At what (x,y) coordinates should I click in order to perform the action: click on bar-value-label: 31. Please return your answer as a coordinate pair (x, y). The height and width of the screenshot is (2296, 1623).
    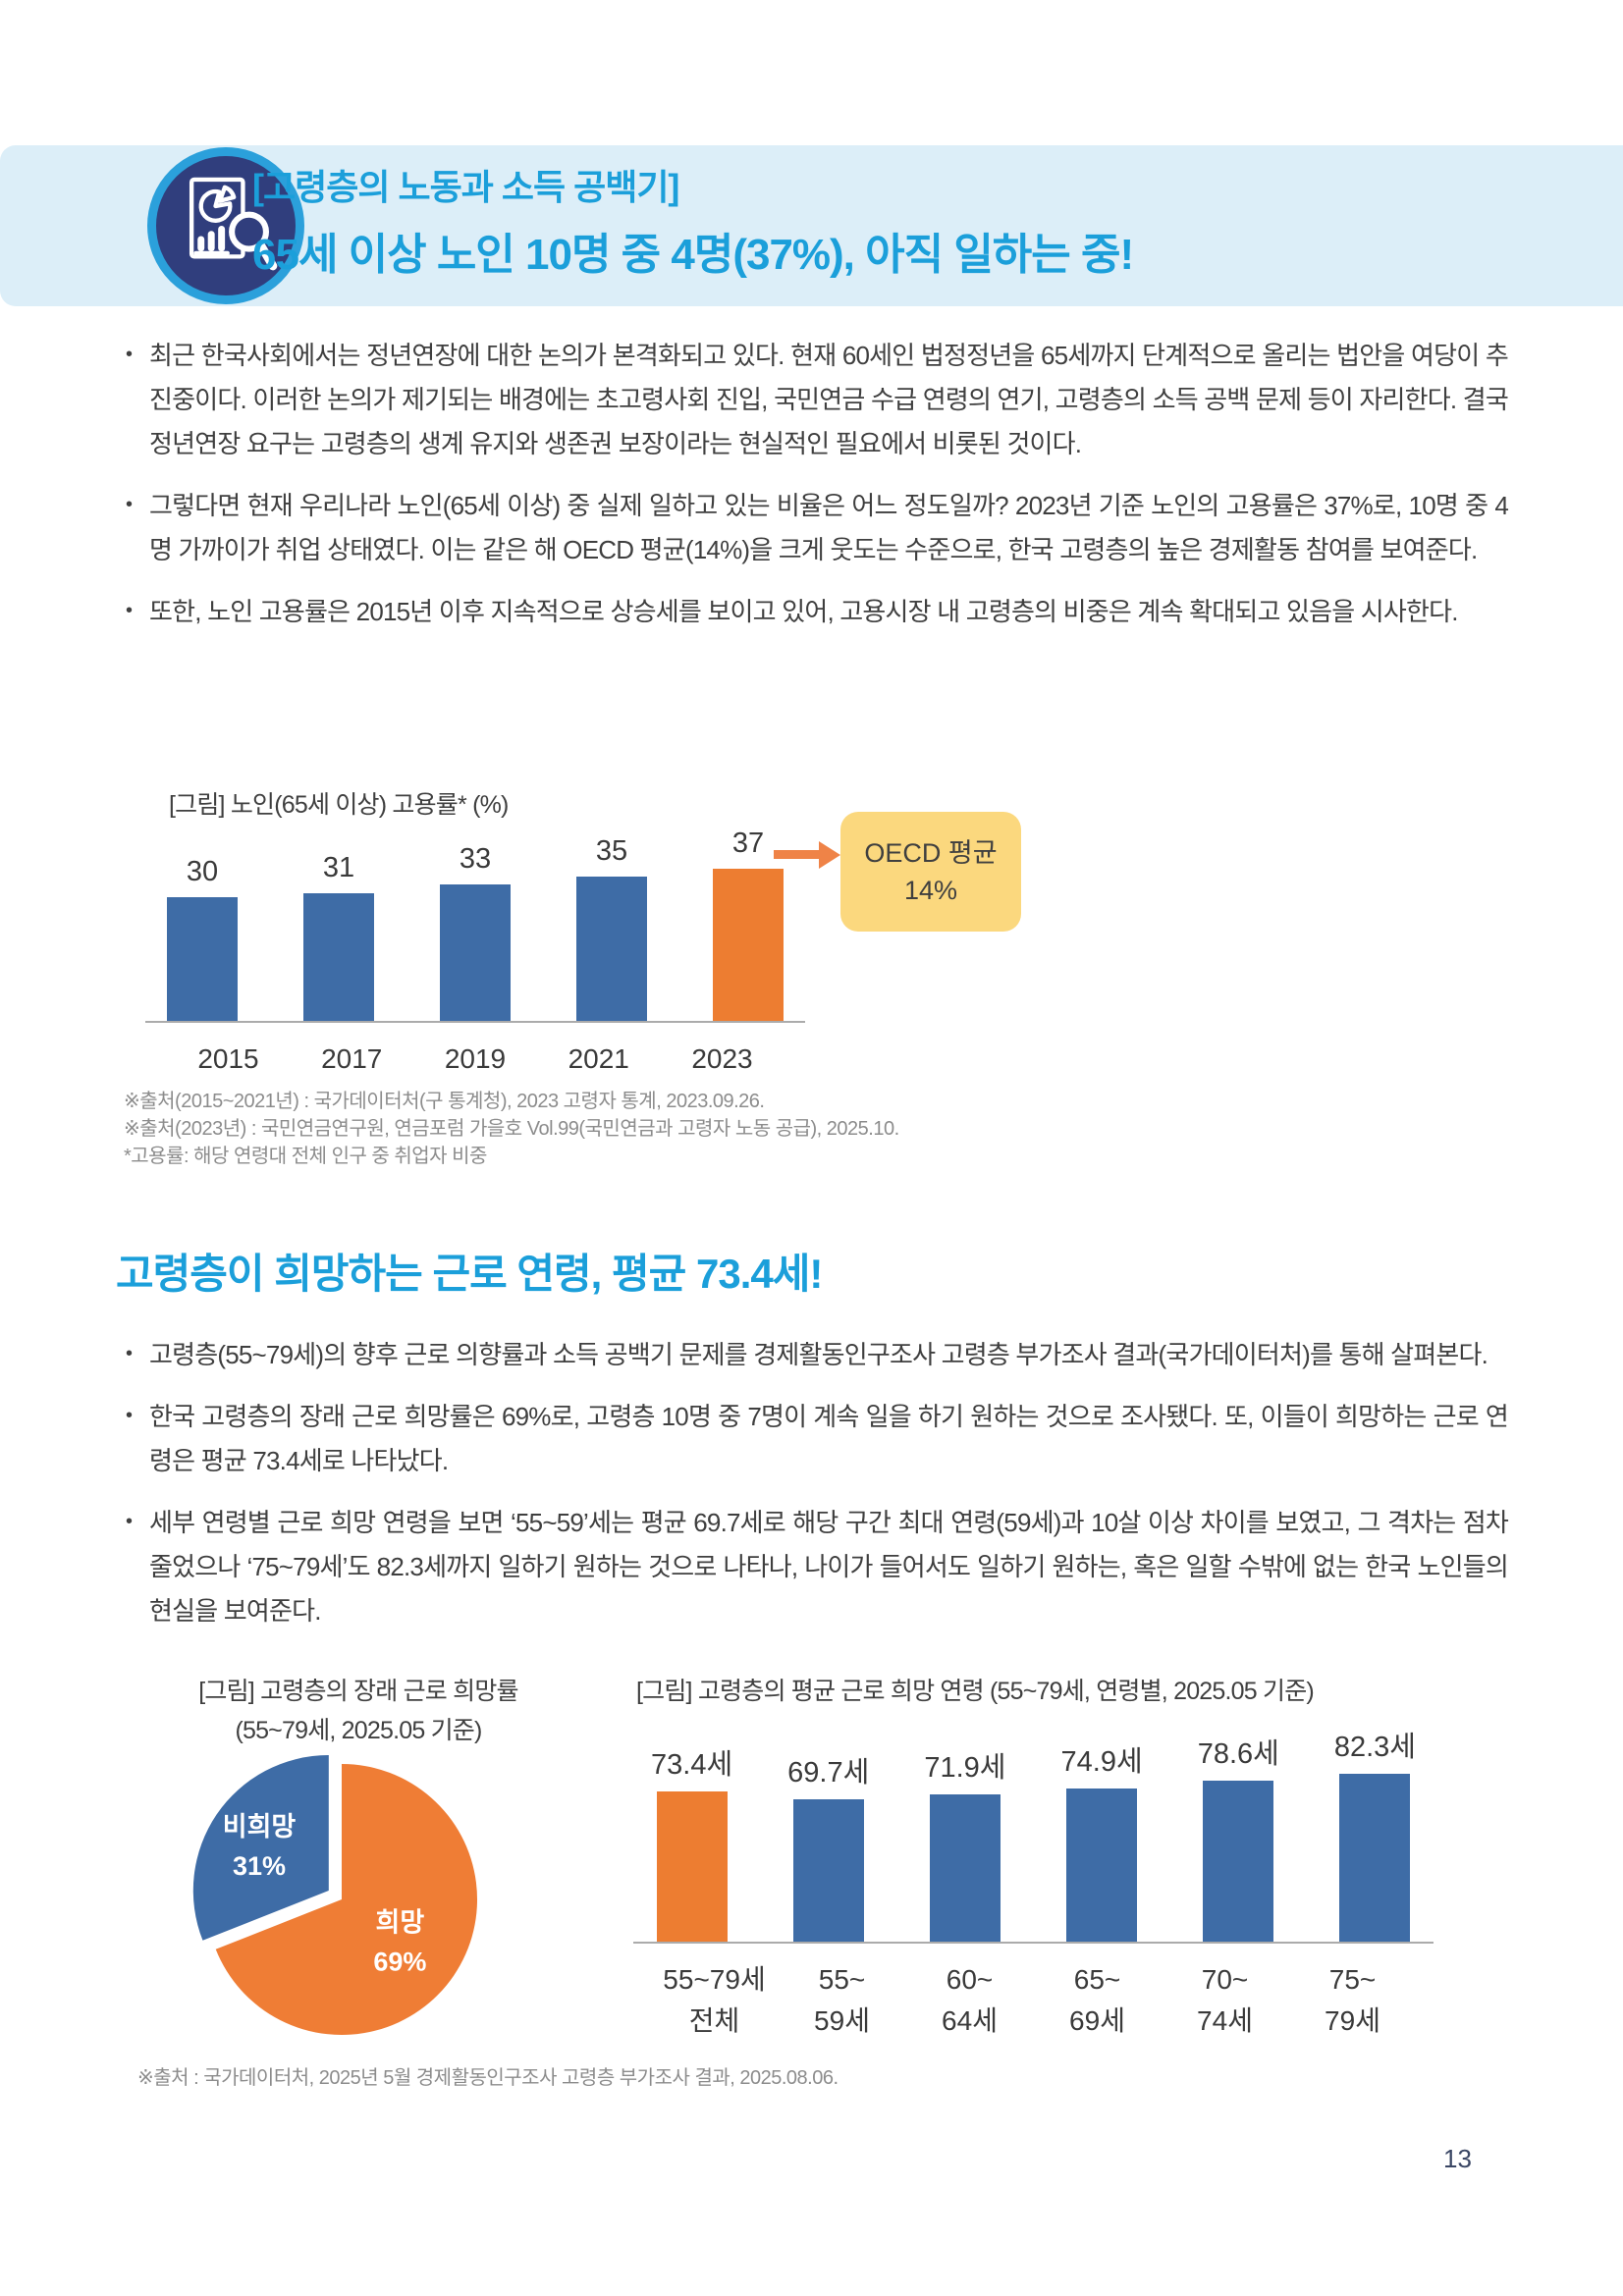
    Looking at the image, I should click on (338, 867).